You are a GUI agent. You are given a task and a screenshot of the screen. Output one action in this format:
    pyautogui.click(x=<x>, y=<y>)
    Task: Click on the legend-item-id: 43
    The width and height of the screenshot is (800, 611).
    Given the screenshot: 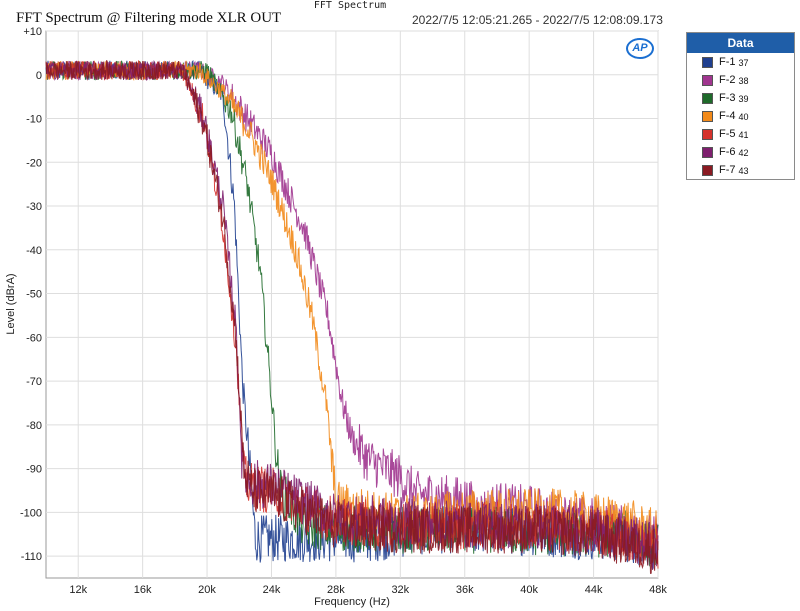 What is the action you would take?
    pyautogui.click(x=743, y=171)
    